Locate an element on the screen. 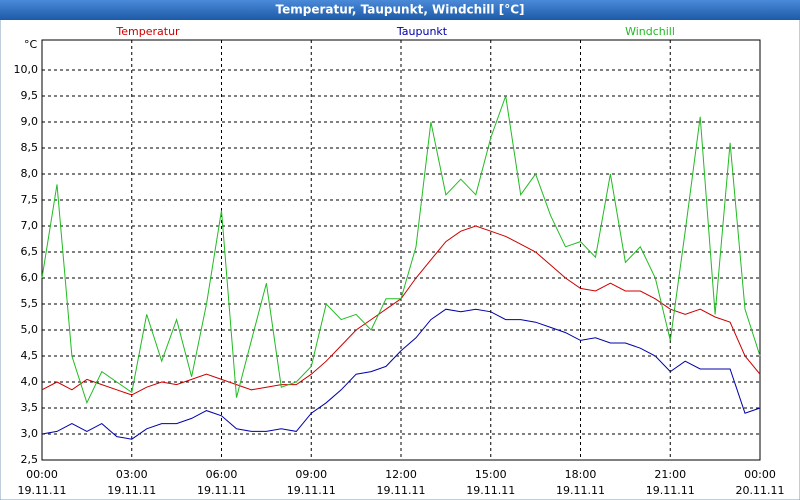  x-tick-label: 18:00 is located at coordinates (581, 474).